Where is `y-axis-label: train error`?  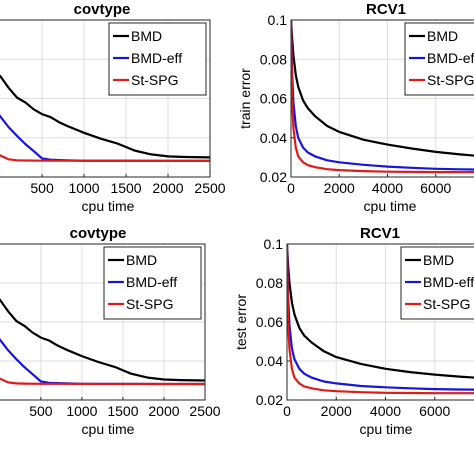
y-axis-label: train error is located at coordinates (245, 98).